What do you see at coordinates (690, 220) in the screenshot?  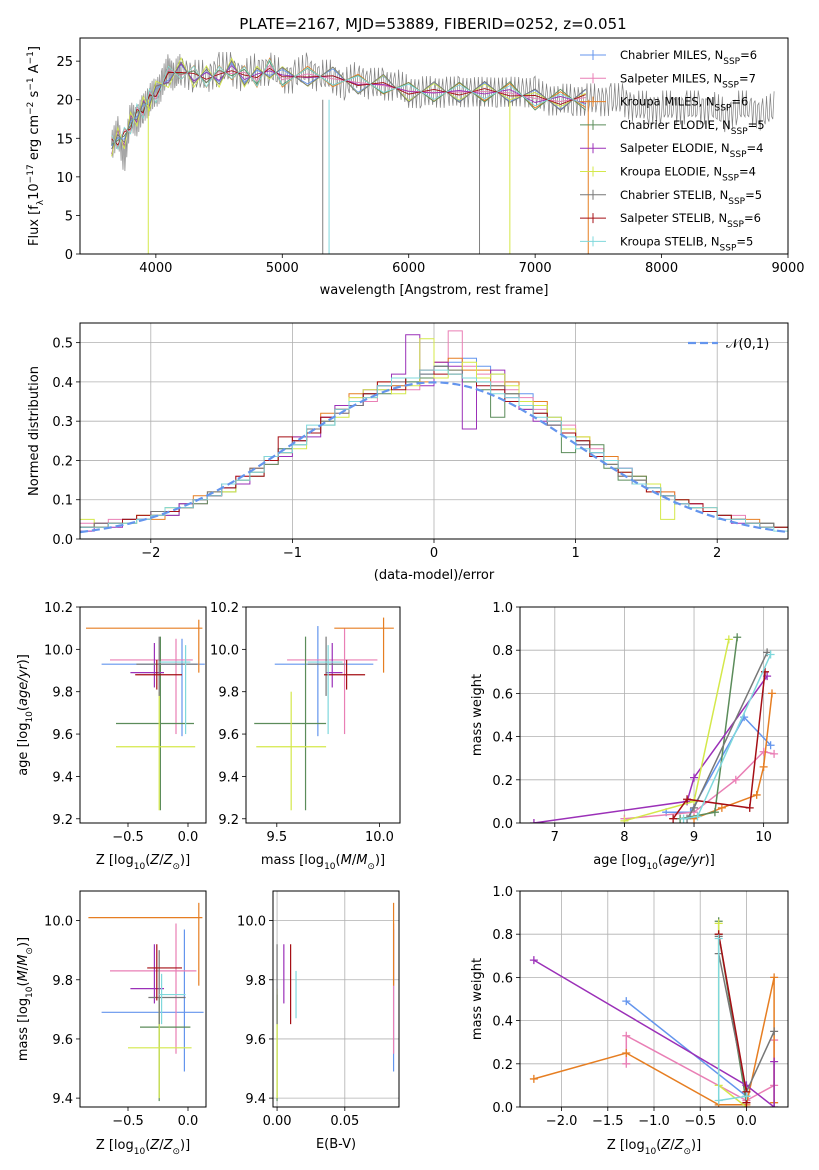 I see `legend-label-7: Salpeter STELIB, NSSP=6` at bounding box center [690, 220].